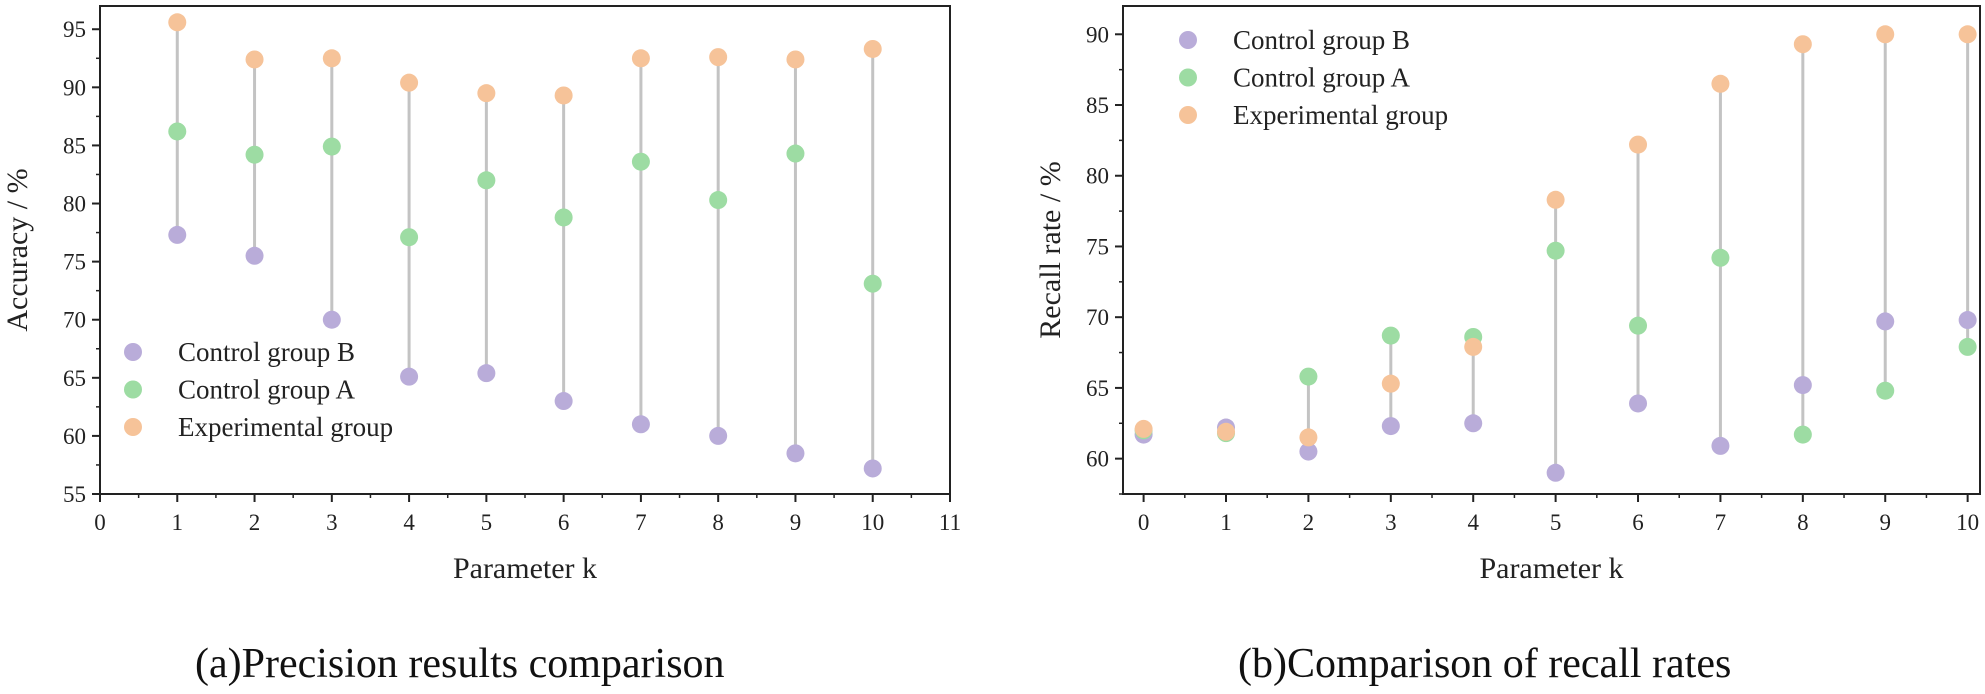  What do you see at coordinates (487, 522) in the screenshot?
I see `x-tick-label: 5` at bounding box center [487, 522].